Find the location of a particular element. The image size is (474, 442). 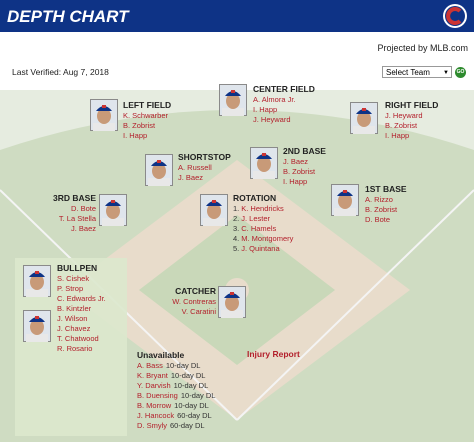

rotation-row: 3. C. Hamels is located at coordinates (254, 229).